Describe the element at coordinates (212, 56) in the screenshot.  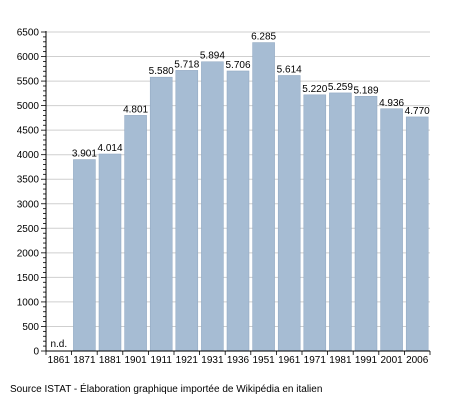
I see `data-label-1931: 5.894` at that location.